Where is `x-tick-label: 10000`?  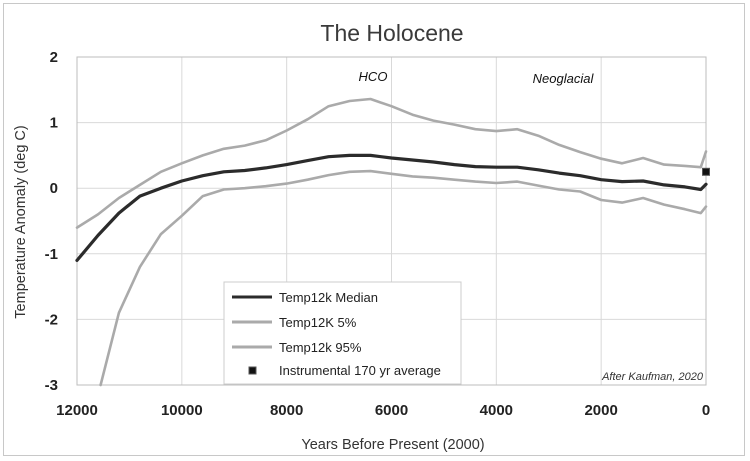
x-tick-label: 10000 is located at coordinates (182, 410).